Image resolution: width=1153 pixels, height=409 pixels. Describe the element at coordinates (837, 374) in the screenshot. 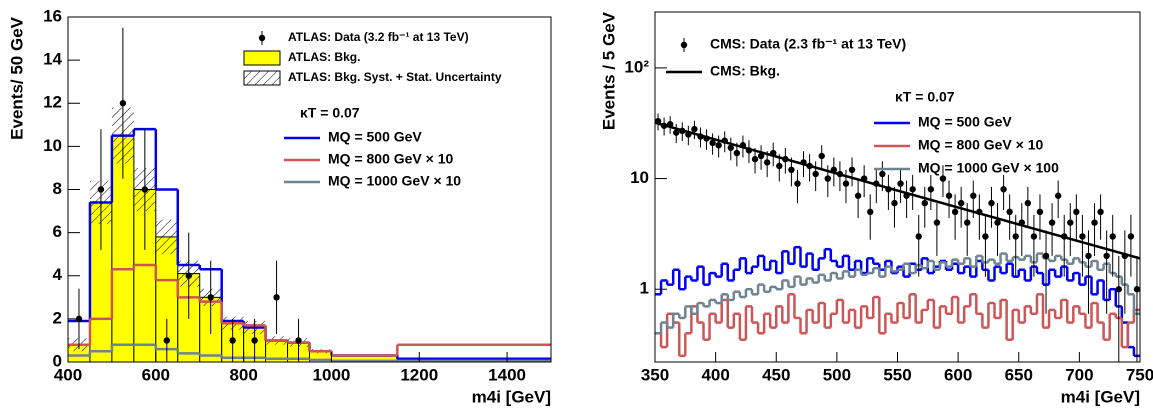

I see `x-tick-label: 500` at that location.